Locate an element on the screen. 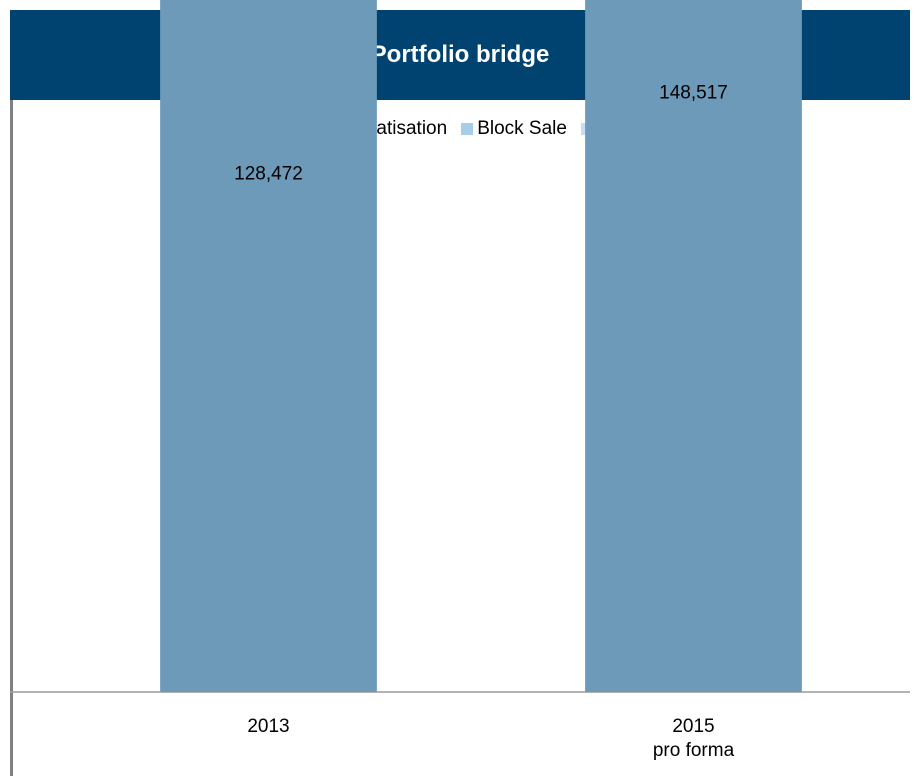 The image size is (920, 776). legend-item: Block Sale is located at coordinates (514, 129).